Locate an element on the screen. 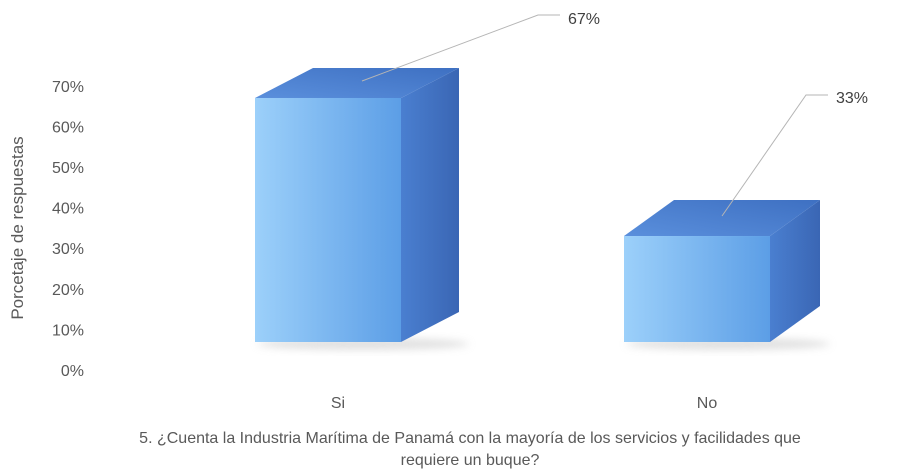  y-tick-label: 70% is located at coordinates (68, 87).